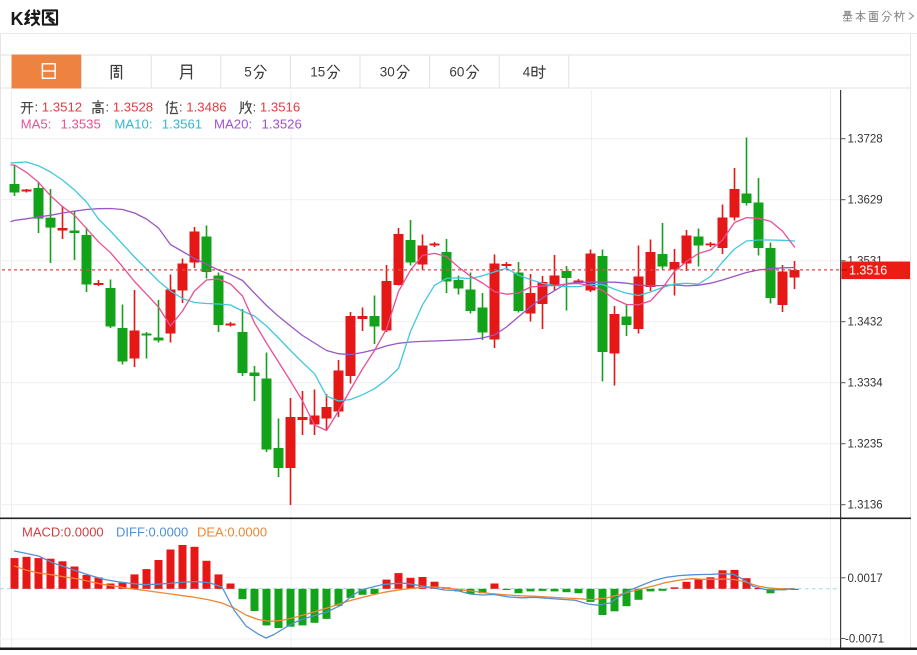 This screenshot has height=655, width=917. Describe the element at coordinates (865, 139) in the screenshot. I see `svg-text: 1.3728` at that location.